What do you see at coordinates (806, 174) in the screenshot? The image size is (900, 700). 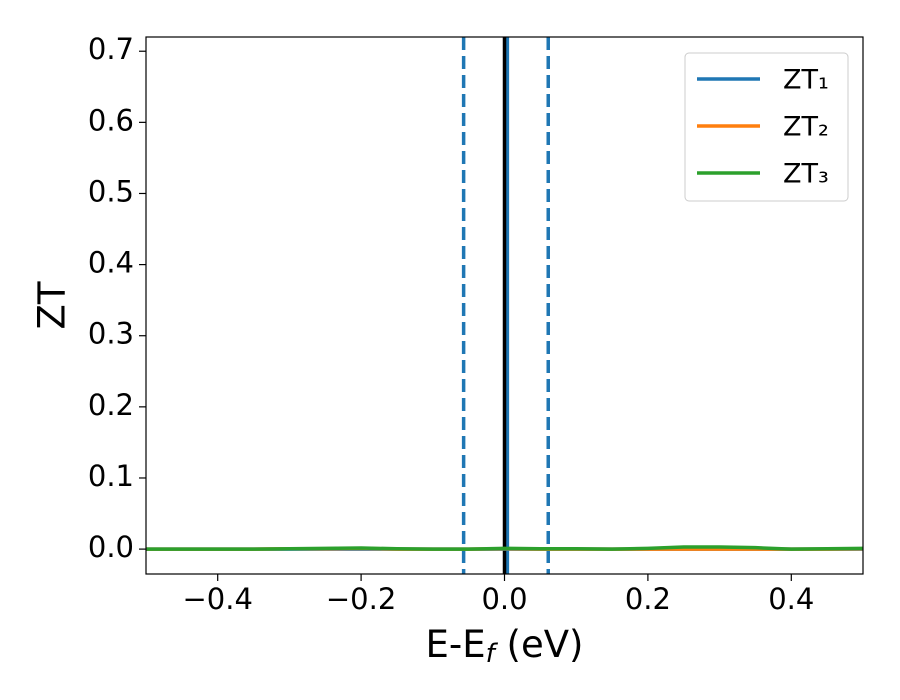 I see `legend-label: ZT₃` at bounding box center [806, 174].